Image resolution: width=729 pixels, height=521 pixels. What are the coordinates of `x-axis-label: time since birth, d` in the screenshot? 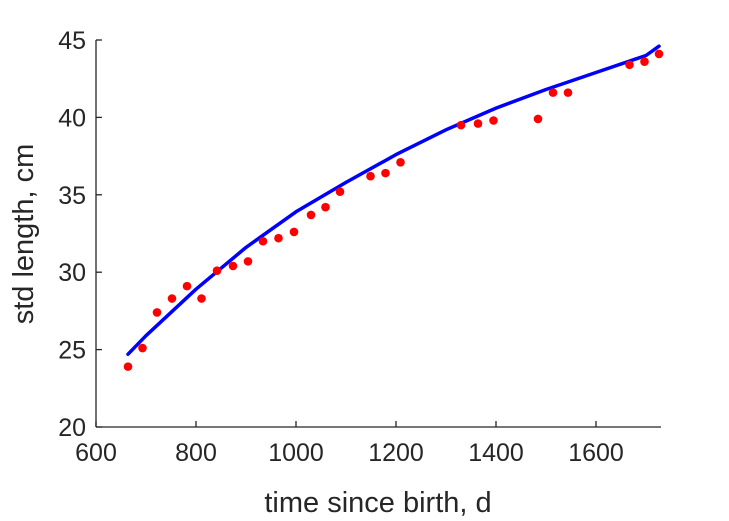 It's located at (377, 503).